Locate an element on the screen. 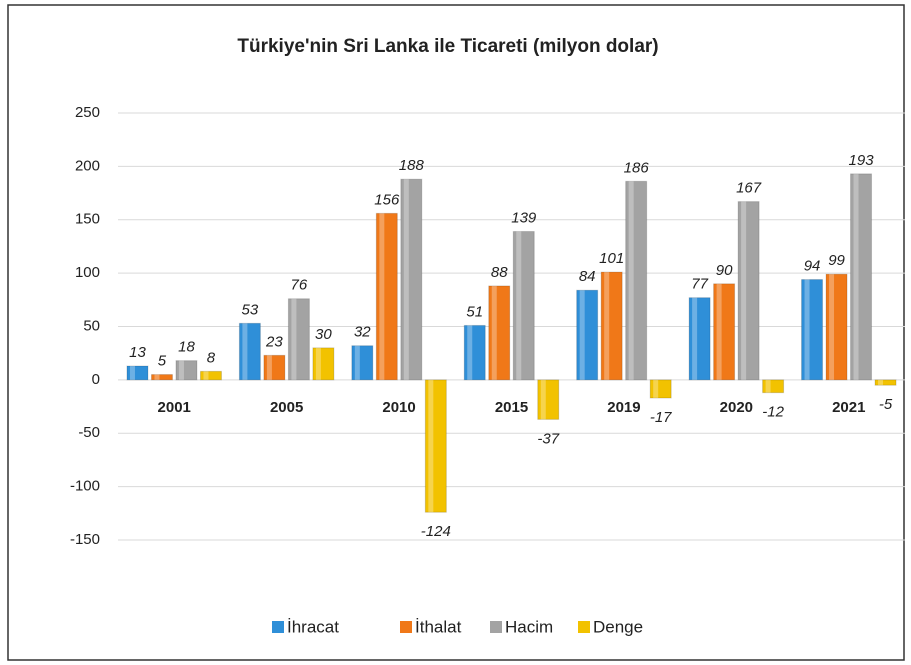 The image size is (911, 665). legend-label: İthalat is located at coordinates (438, 626).